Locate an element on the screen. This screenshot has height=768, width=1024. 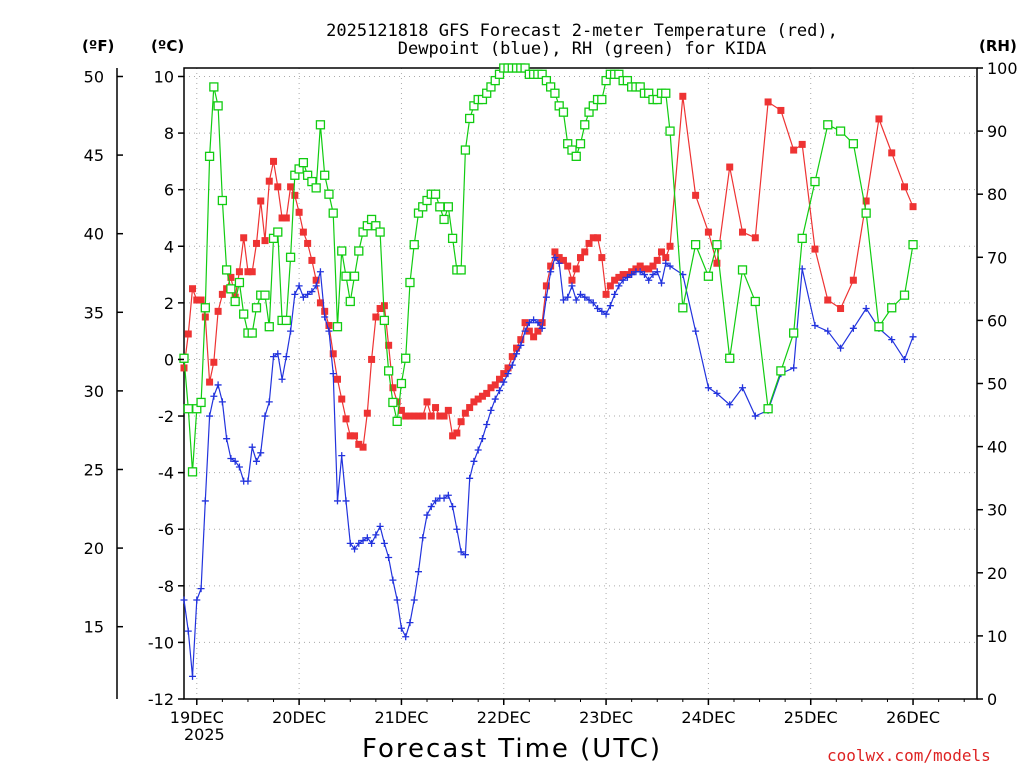
rh-tick-label: 70 is located at coordinates (997, 257).